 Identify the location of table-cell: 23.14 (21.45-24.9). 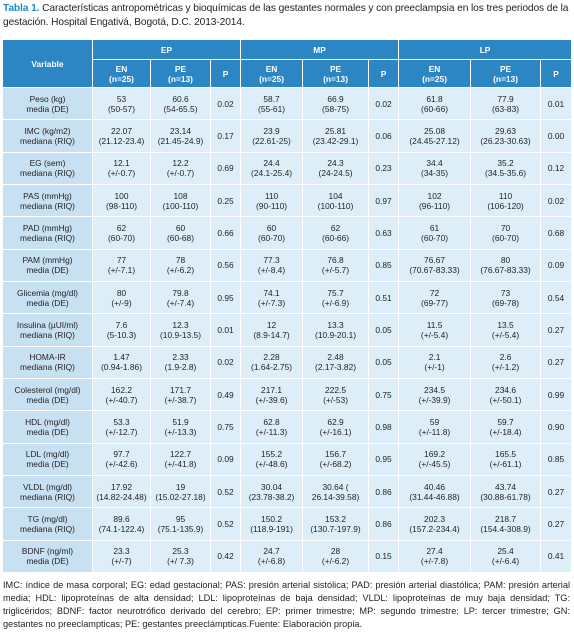
(180, 136).